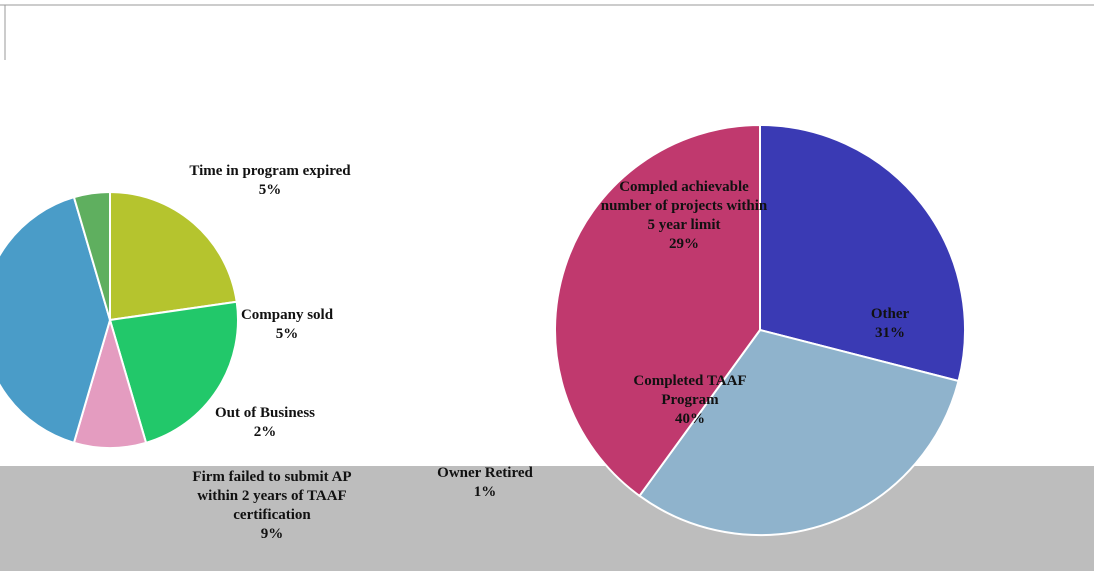 Image resolution: width=1094 pixels, height=571 pixels. What do you see at coordinates (485, 473) in the screenshot?
I see `category-label: Owner Retired` at bounding box center [485, 473].